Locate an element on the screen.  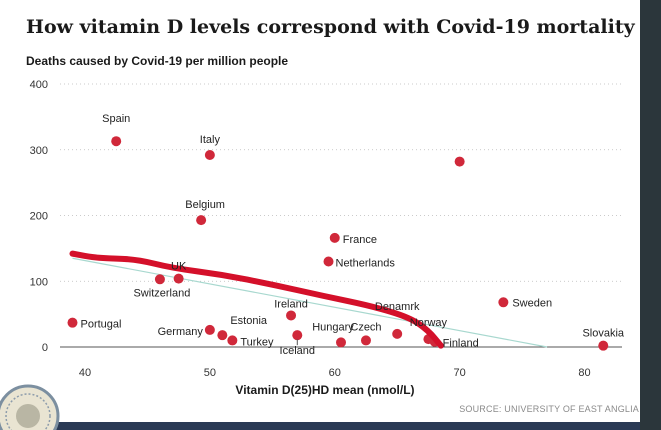
source-note: SOURCE: UNIVERSITY OF EAST ANGLIA is located at coordinates (549, 409).